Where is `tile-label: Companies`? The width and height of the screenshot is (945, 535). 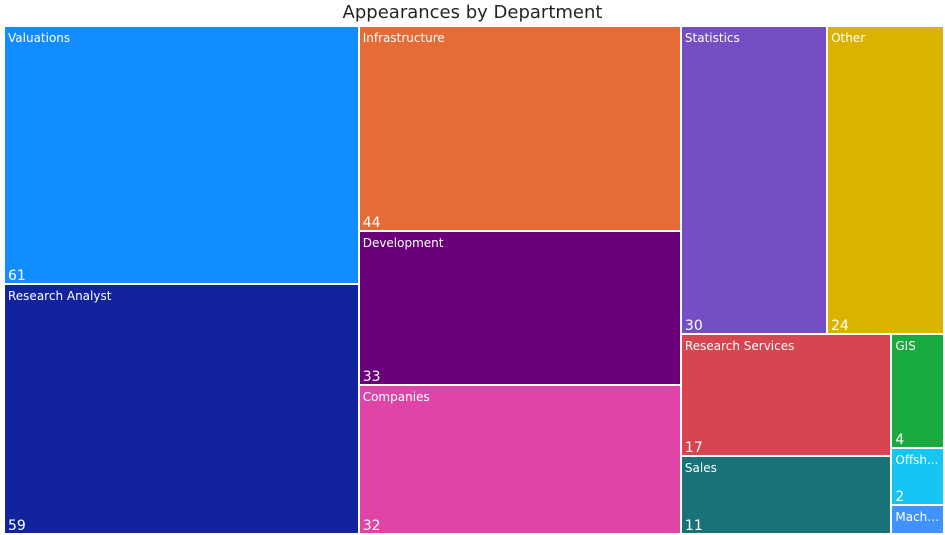 tile-label: Companies is located at coordinates (396, 396).